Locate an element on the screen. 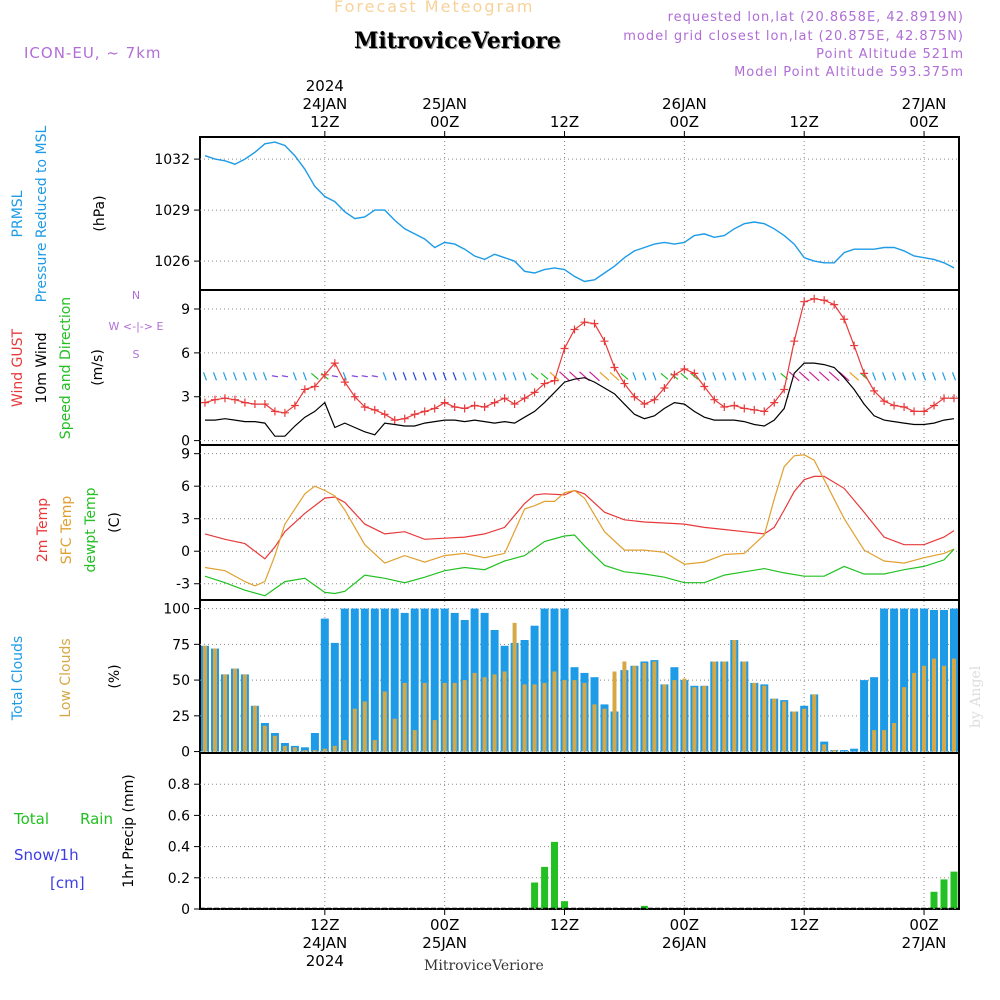  bottom-x-tick-label: 26JAN is located at coordinates (684, 943).